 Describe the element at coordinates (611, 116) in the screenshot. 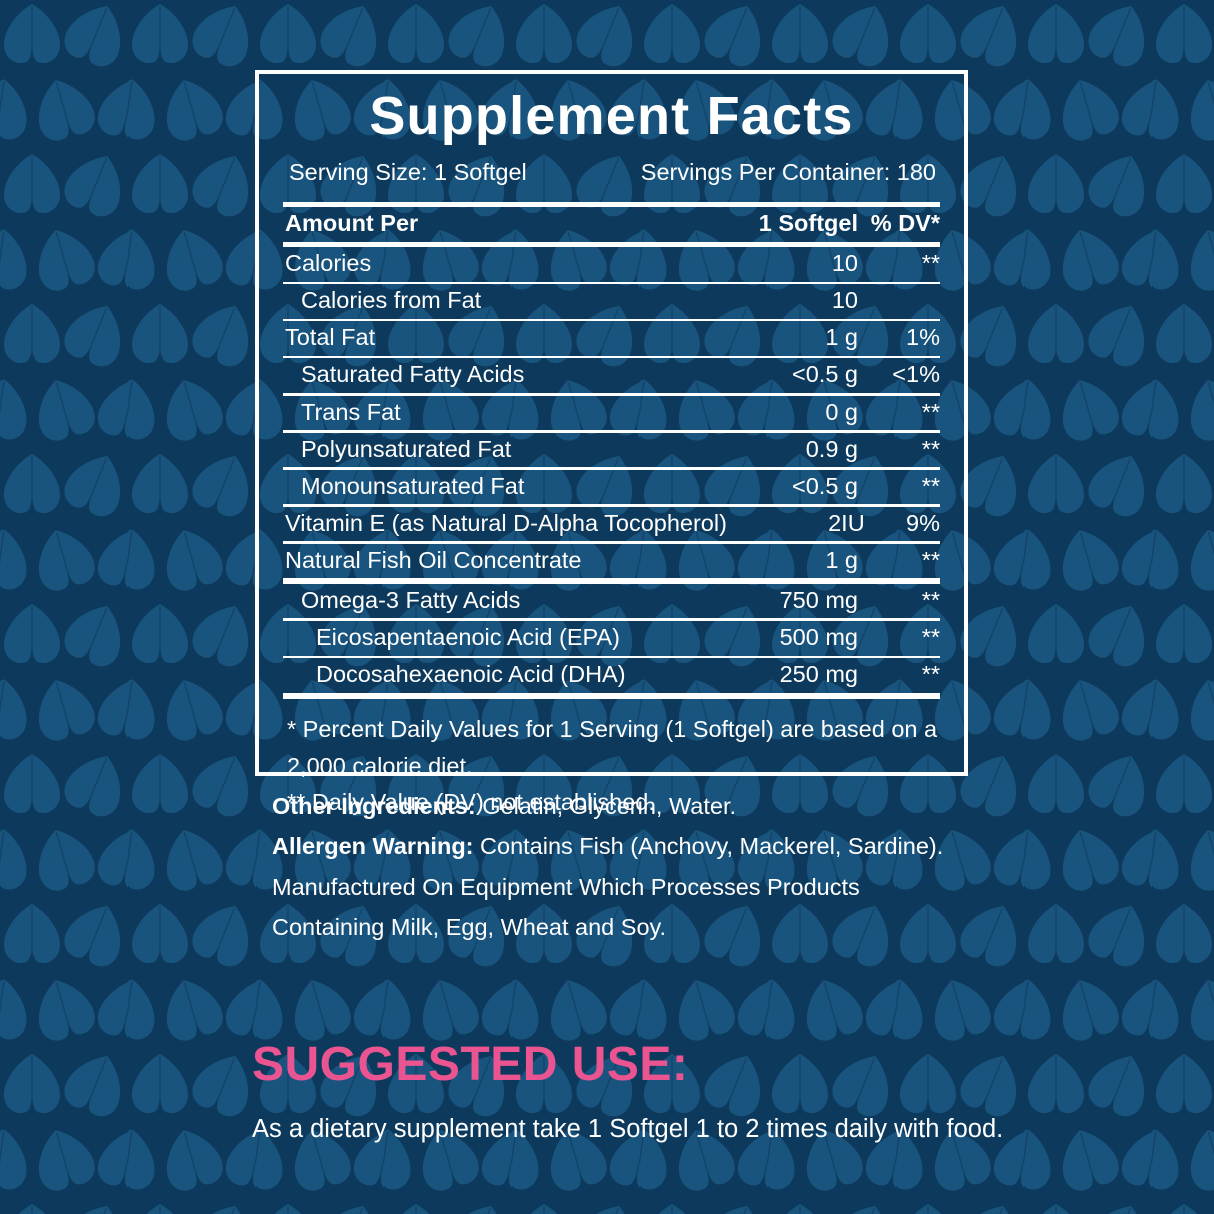

I see `panel-title: Supplement Facts` at that location.